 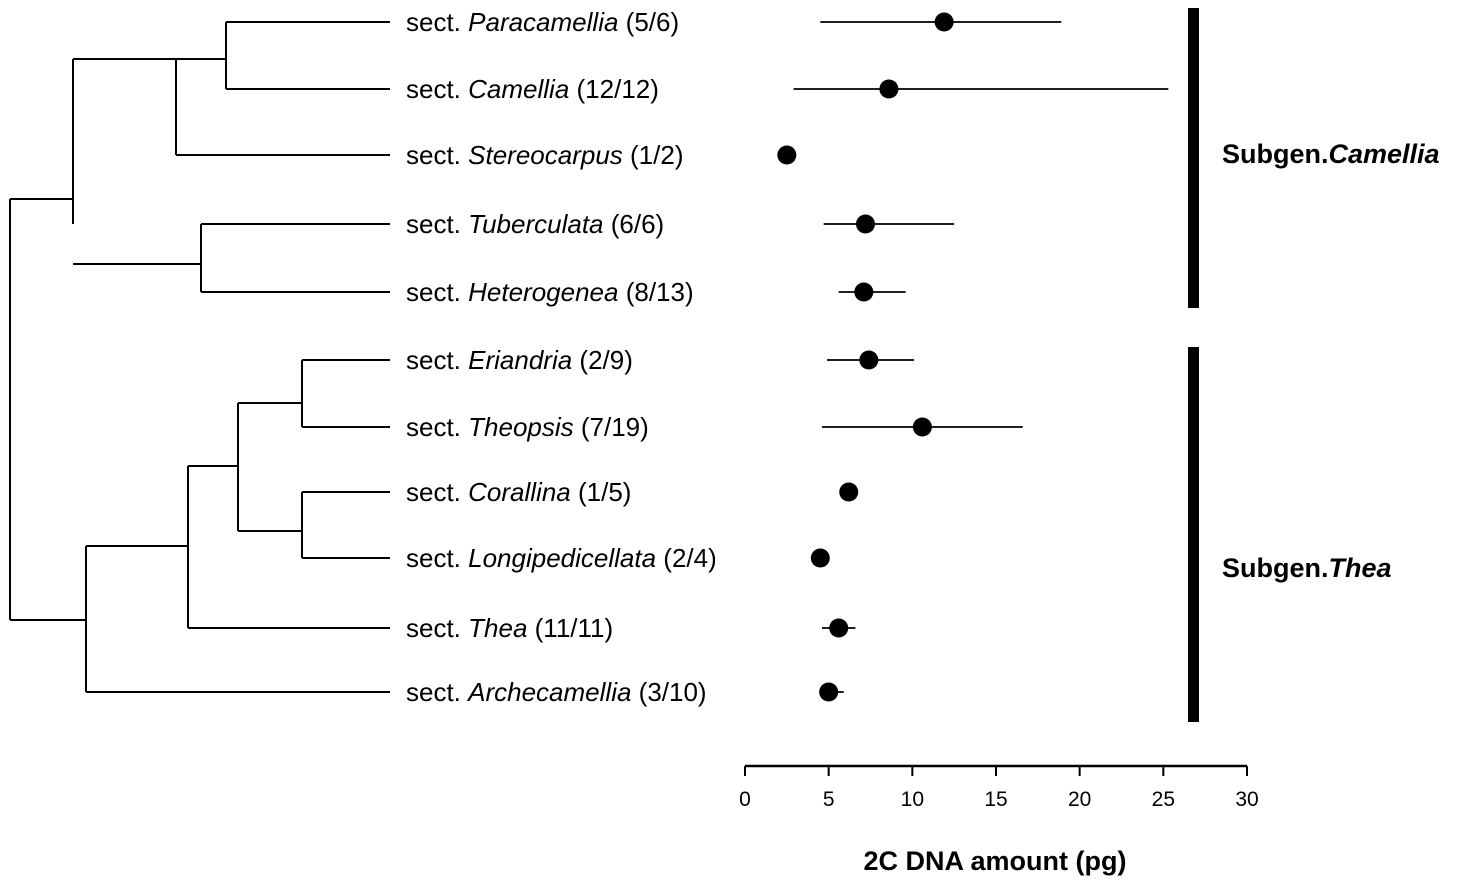 What do you see at coordinates (1193, 158) in the screenshot?
I see `subgenus-bar-camellia` at bounding box center [1193, 158].